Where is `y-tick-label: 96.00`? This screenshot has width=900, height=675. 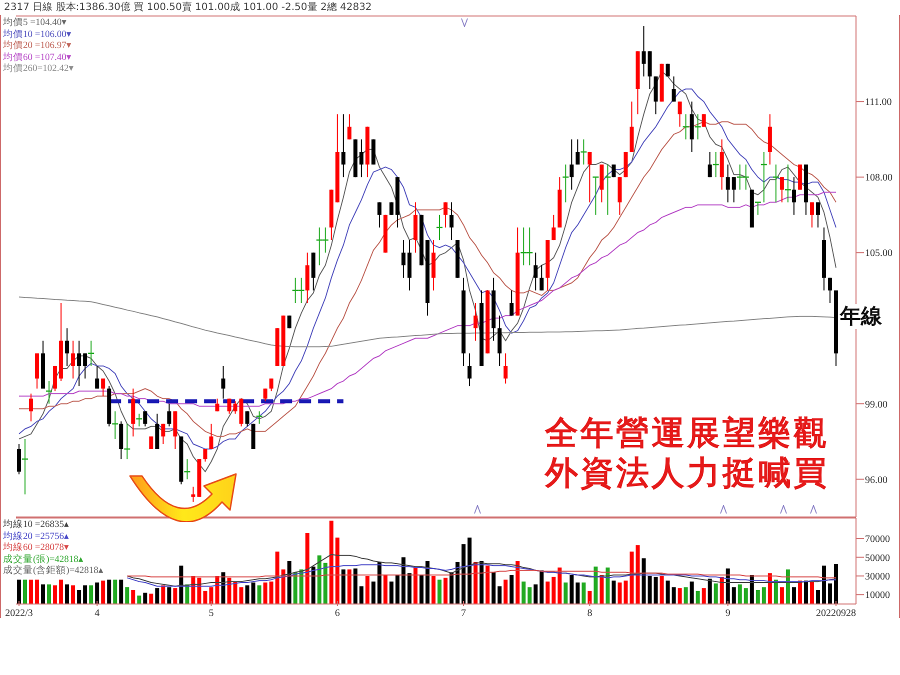
y-tick-label: 96.00 is located at coordinates (876, 480).